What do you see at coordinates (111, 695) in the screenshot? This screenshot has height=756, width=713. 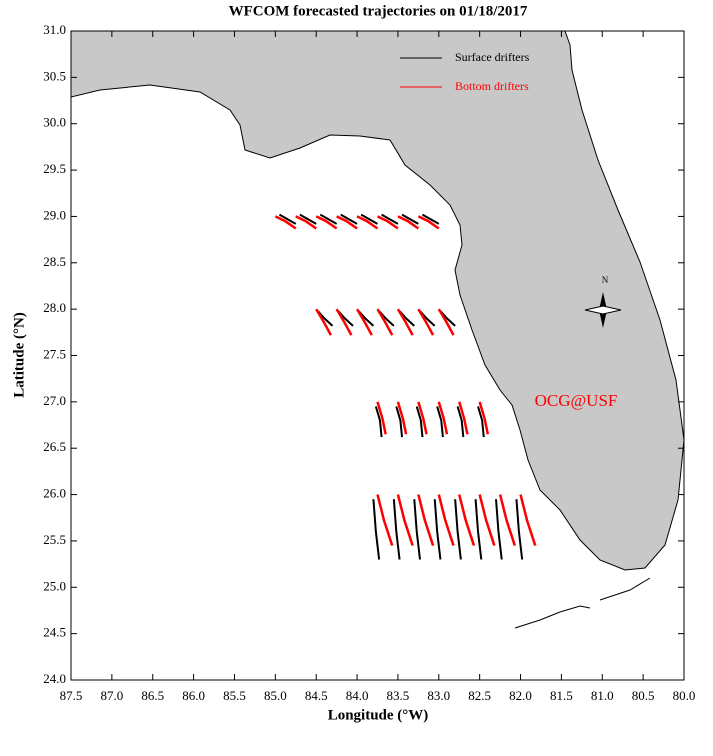 I see `x-tick-label: 87.0` at bounding box center [111, 695].